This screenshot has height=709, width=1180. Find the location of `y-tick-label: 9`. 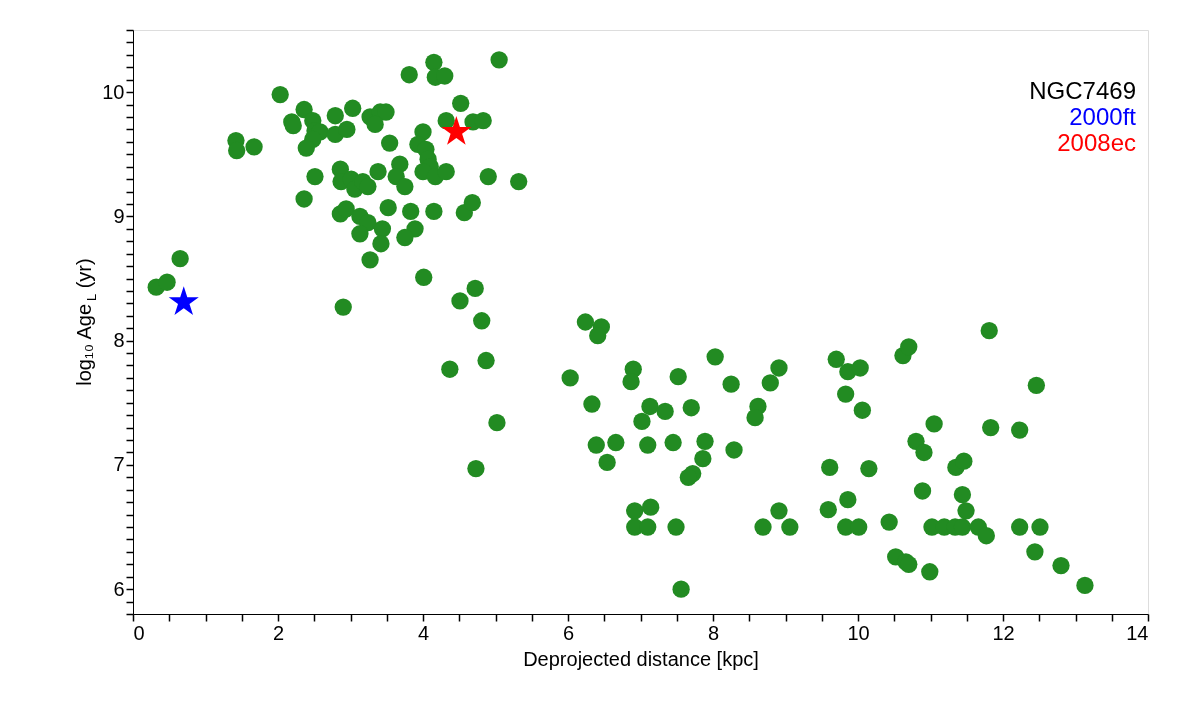

y-tick-label: 9 is located at coordinates (119, 215).